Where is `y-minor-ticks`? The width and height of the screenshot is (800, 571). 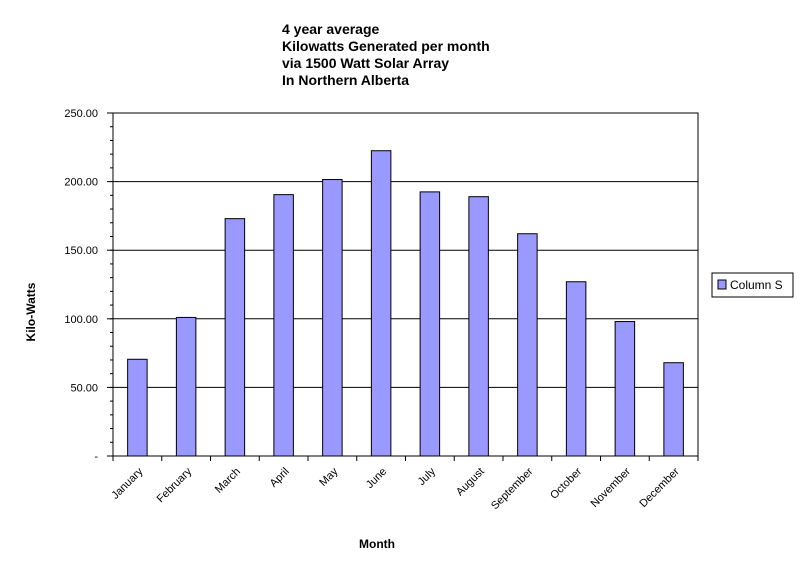 y-minor-ticks is located at coordinates (111, 284).